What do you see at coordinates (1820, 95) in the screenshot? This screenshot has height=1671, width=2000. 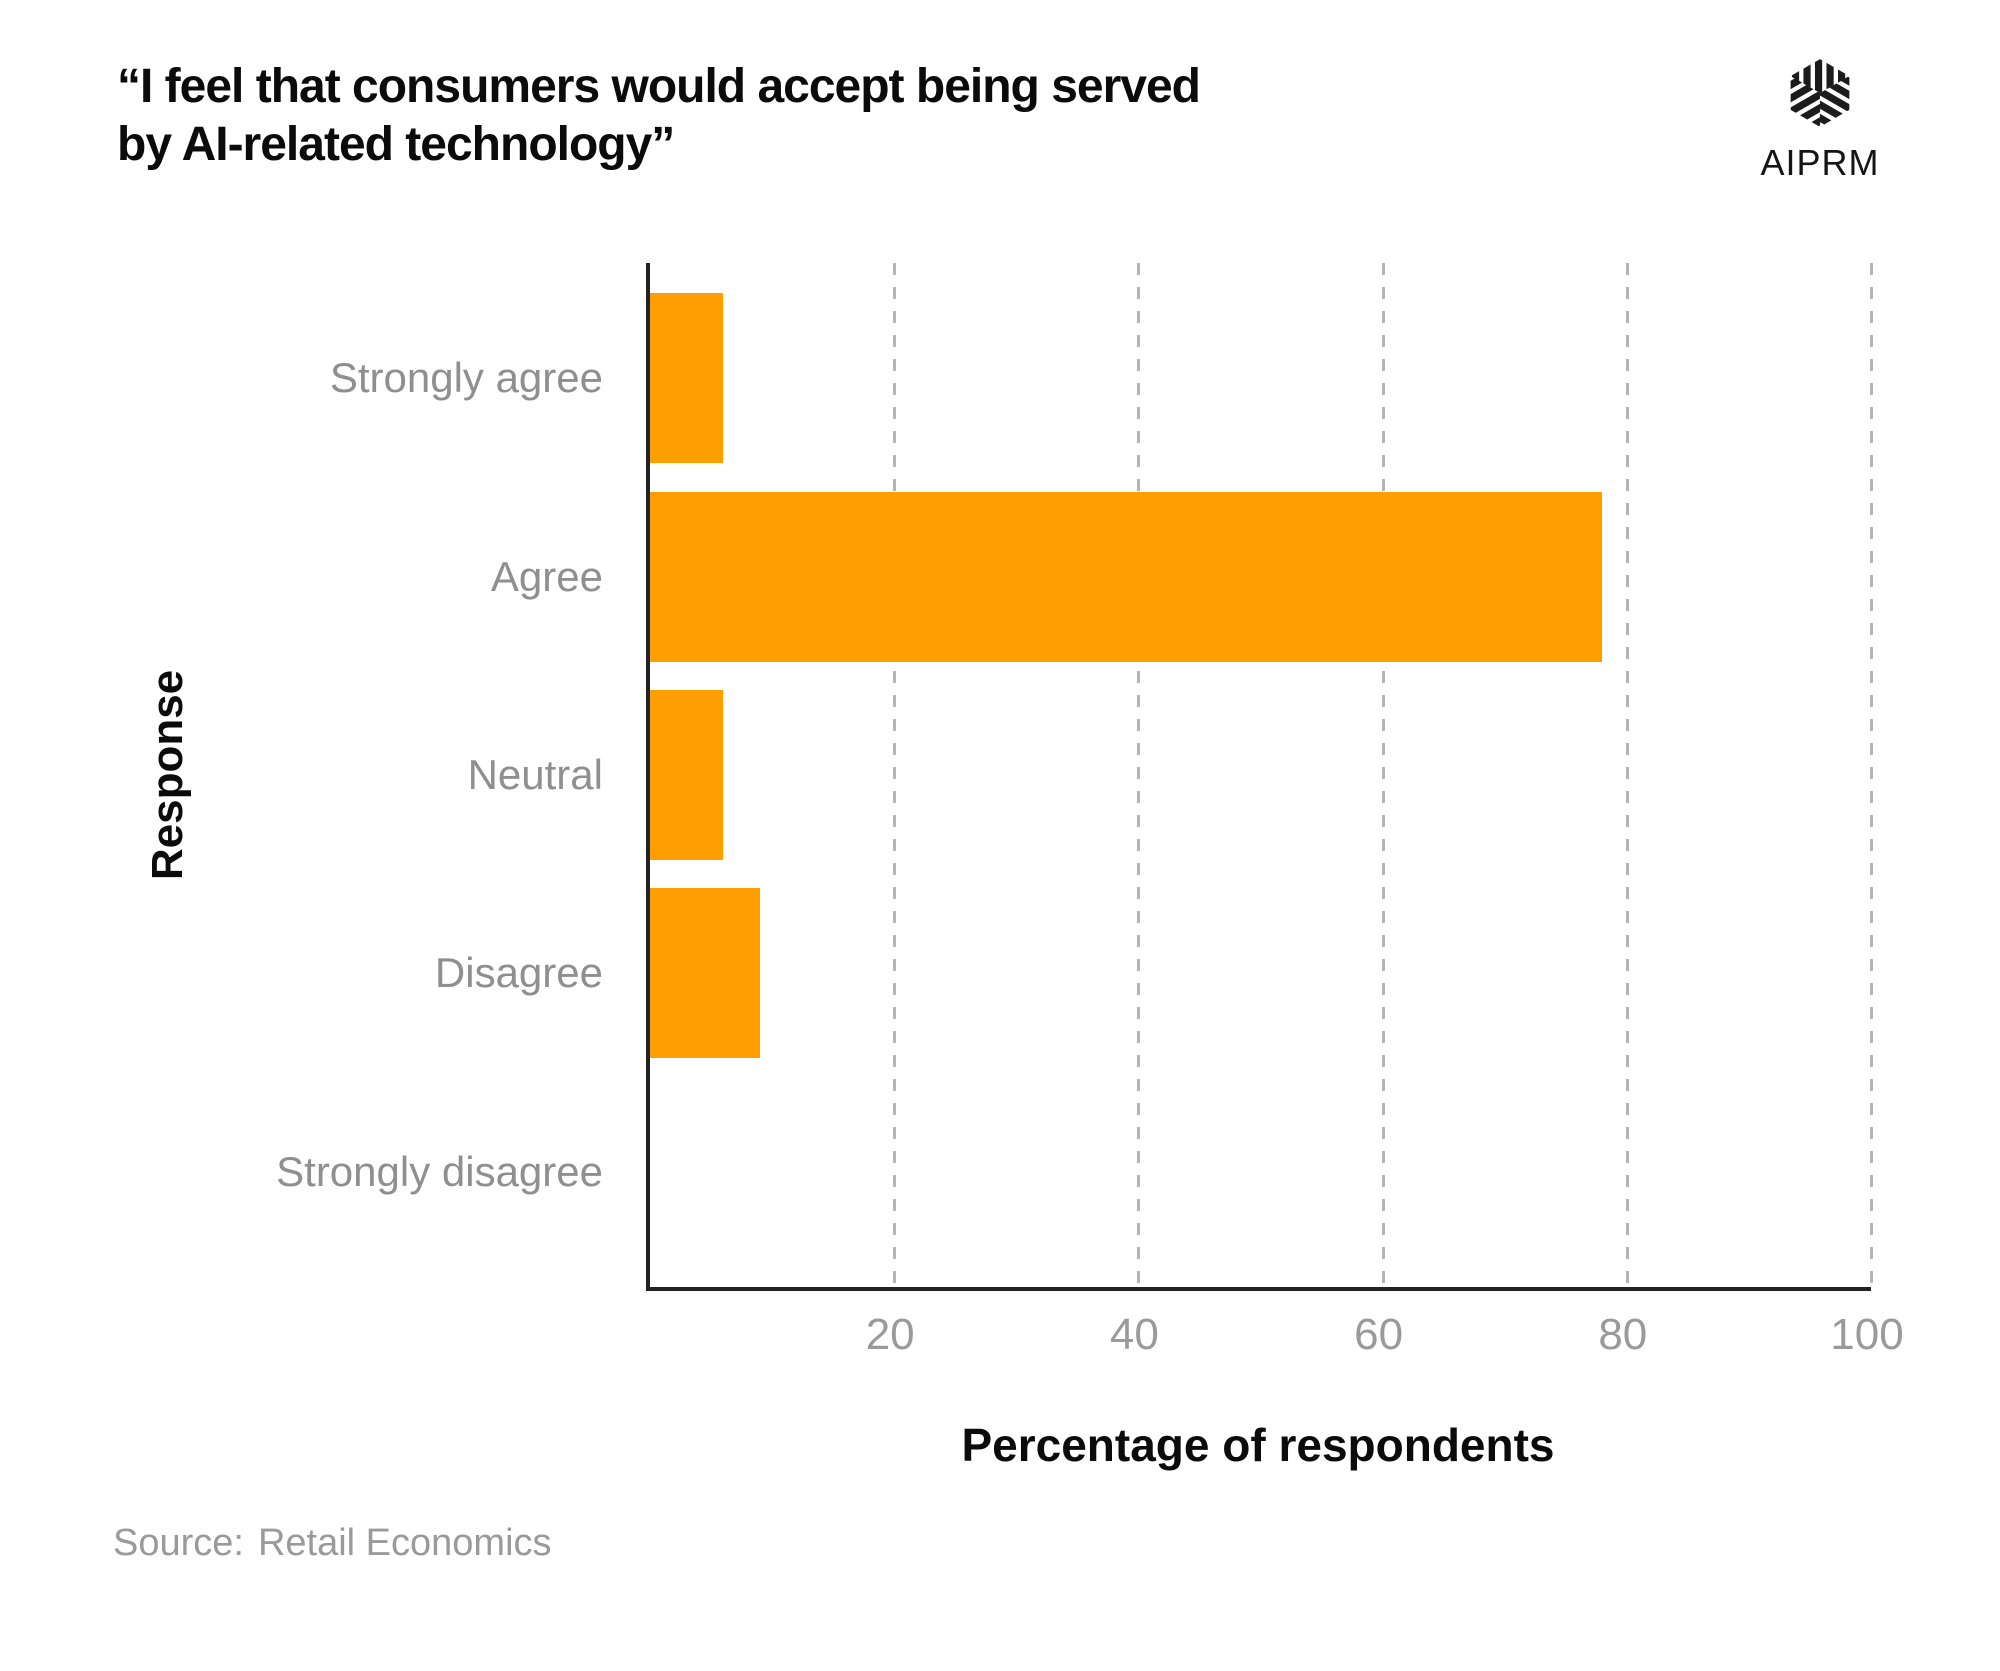 I see `aiprm-cube-icon` at bounding box center [1820, 95].